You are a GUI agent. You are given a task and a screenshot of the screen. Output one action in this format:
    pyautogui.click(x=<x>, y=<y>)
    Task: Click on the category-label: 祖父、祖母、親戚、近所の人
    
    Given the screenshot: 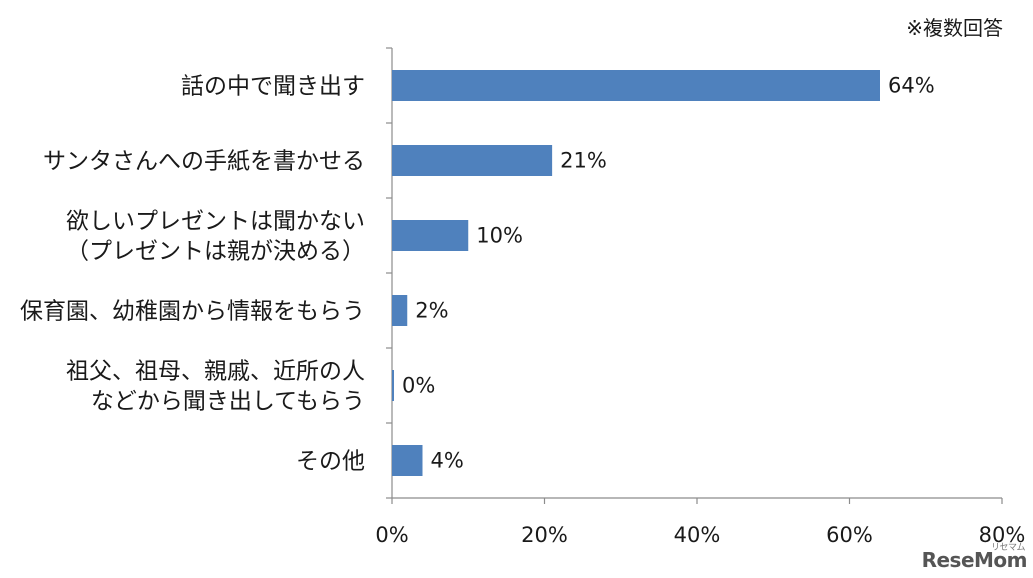 What is the action you would take?
    pyautogui.click(x=215, y=372)
    